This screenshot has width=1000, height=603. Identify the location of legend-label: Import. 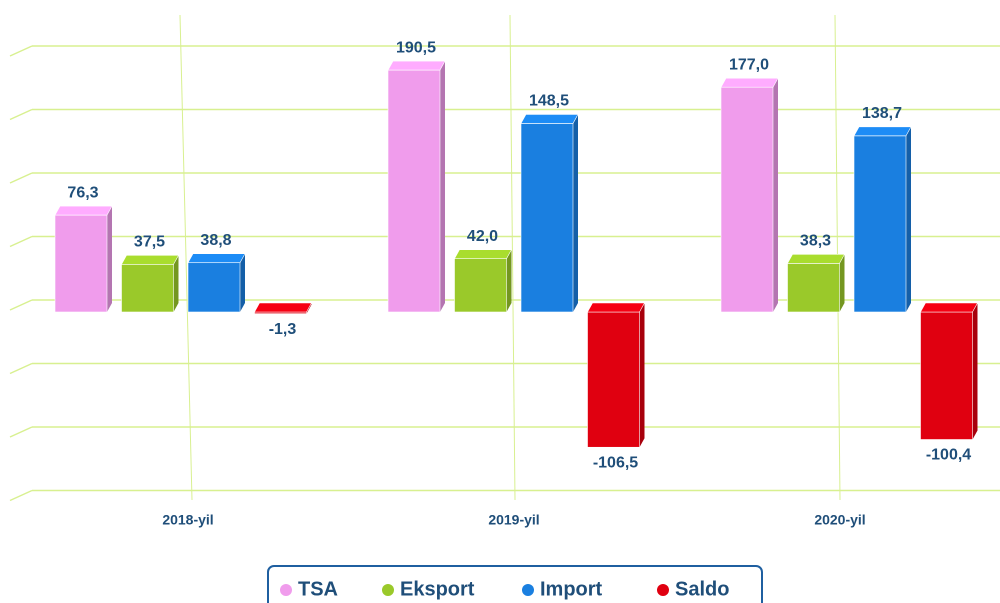
(571, 589).